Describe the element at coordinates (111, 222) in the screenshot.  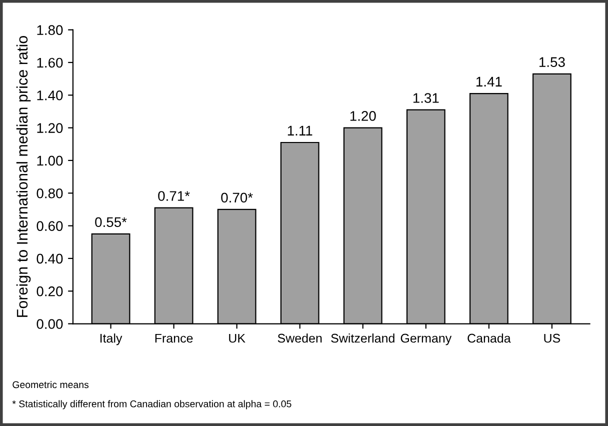
I see `data-label: 0.55*` at that location.